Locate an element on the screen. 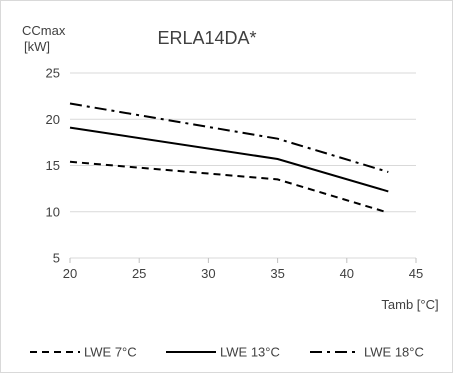 The image size is (453, 378). x-tick-label: 25 is located at coordinates (139, 273).